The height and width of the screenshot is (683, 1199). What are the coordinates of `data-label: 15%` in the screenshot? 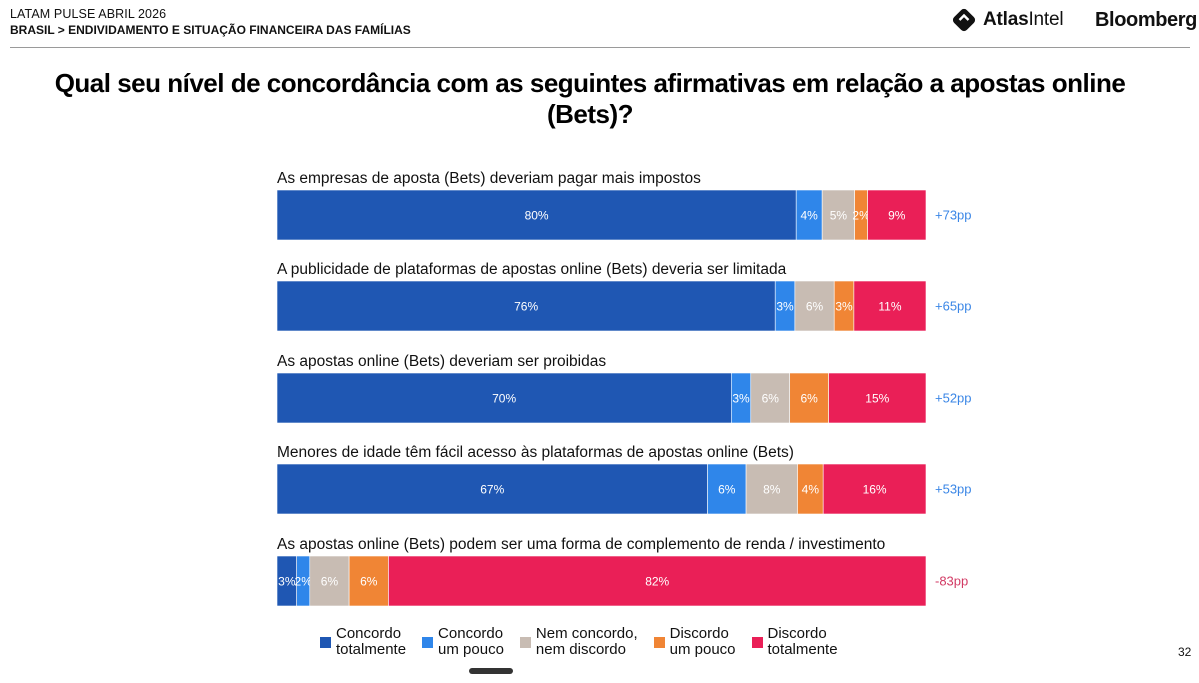 It's located at (877, 399).